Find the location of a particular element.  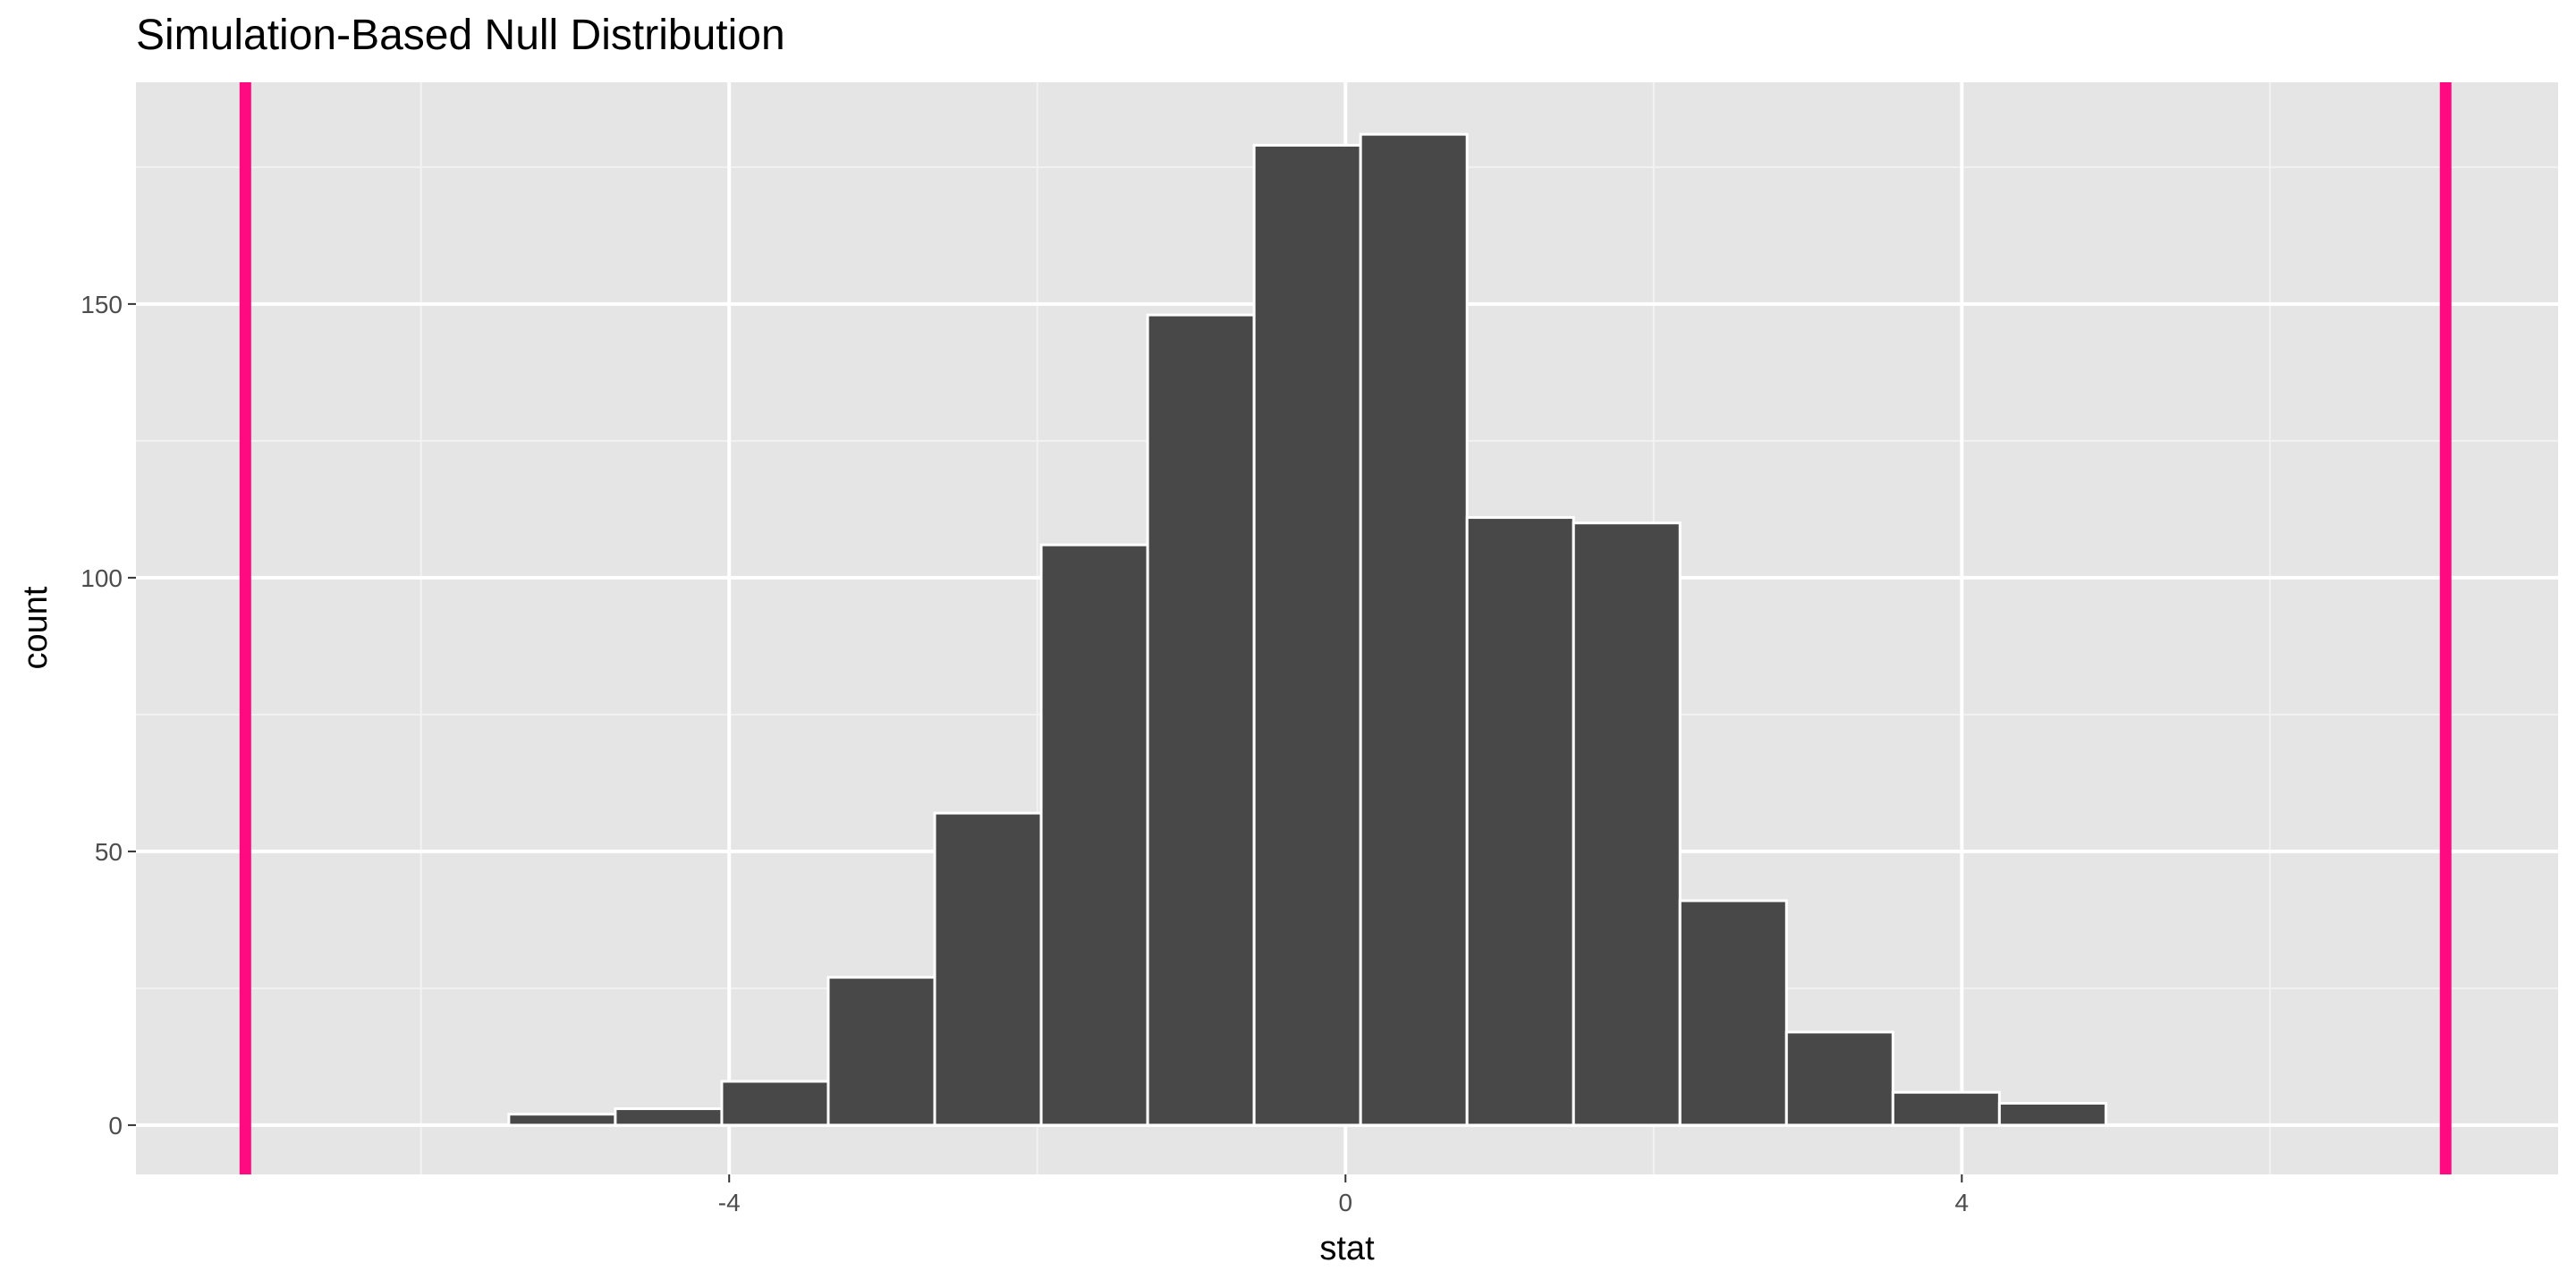

x-axis-label: stat is located at coordinates (1347, 1248).